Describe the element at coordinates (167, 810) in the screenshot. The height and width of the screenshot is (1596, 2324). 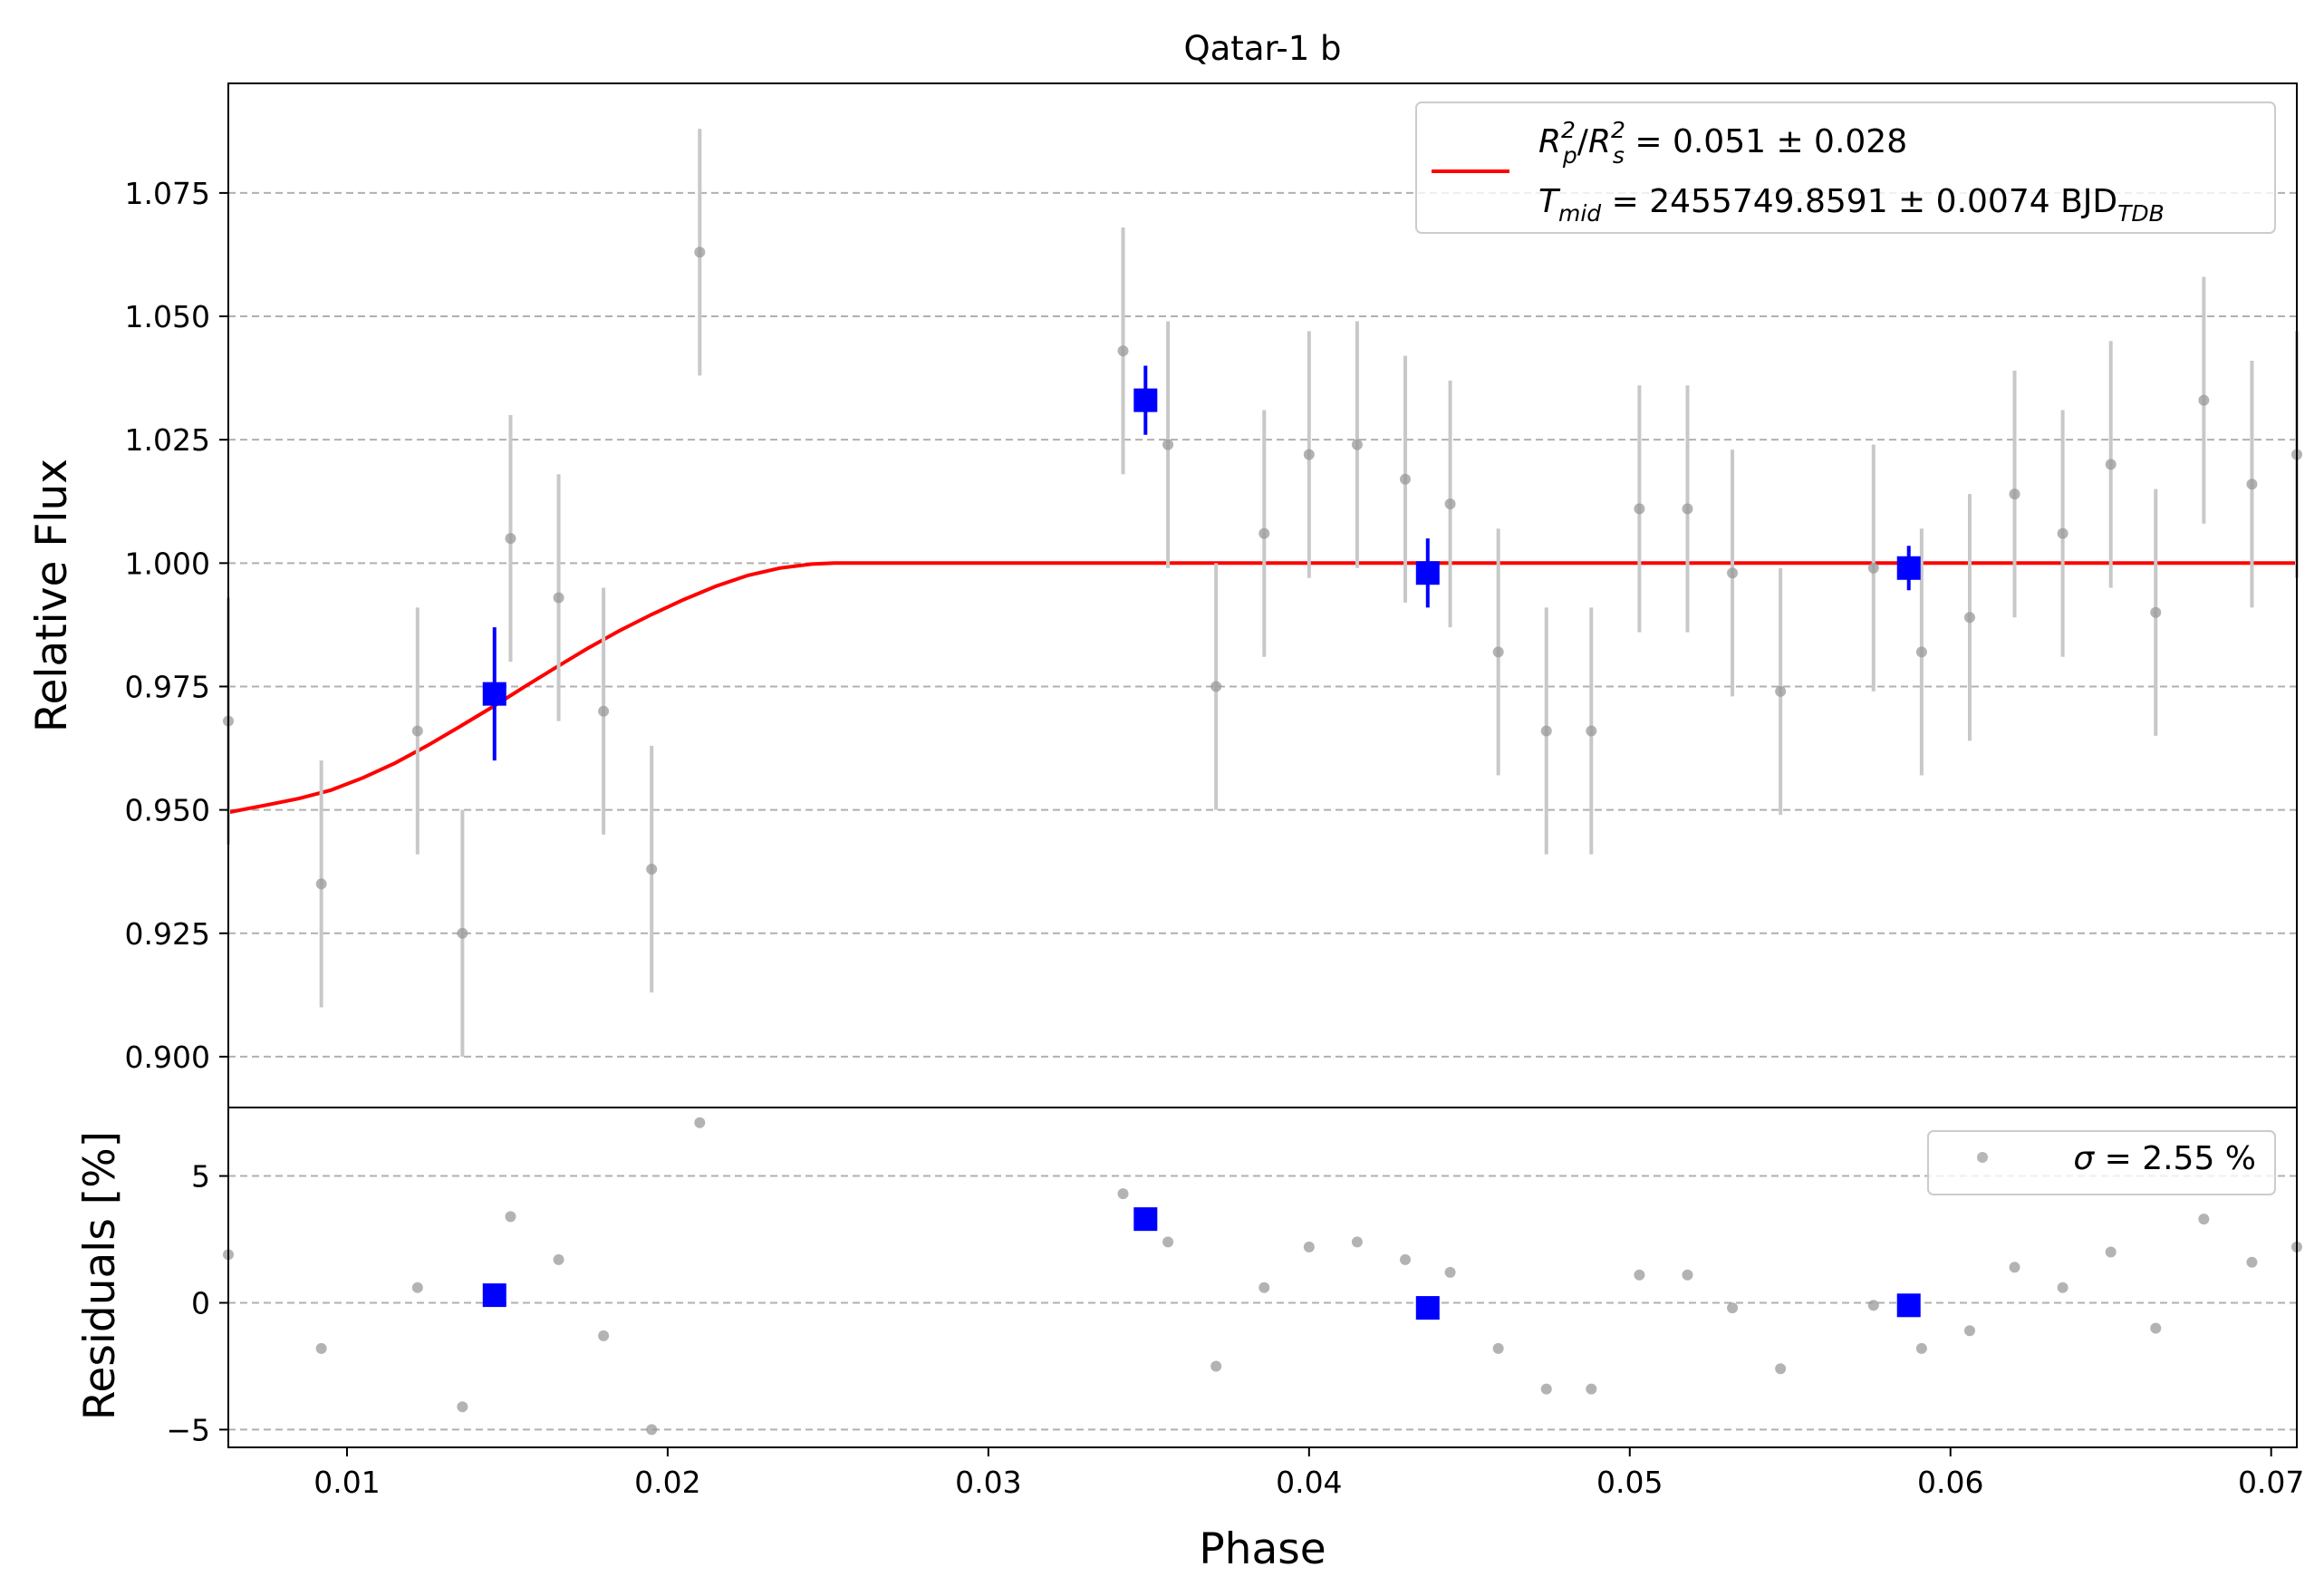
I see `flux-y-tick-label: 0.950` at that location.